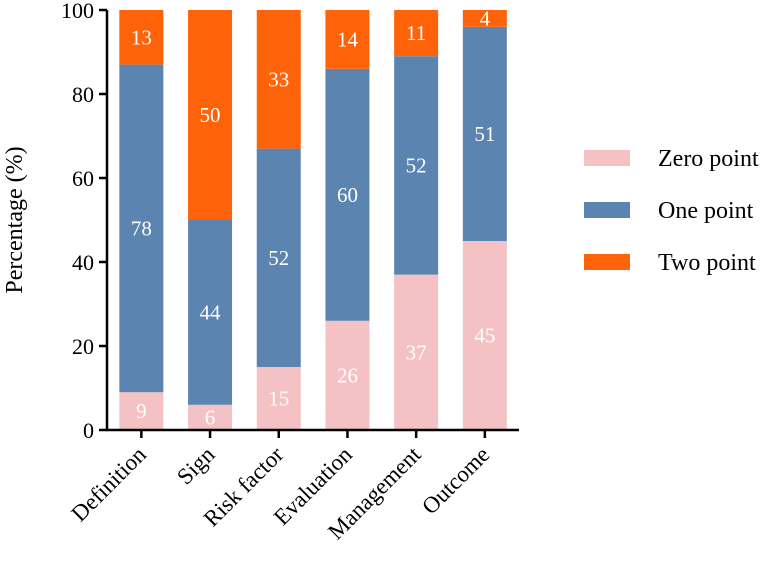 Image resolution: width=772 pixels, height=584 pixels. I want to click on bar-definition-zero-point, so click(141, 411).